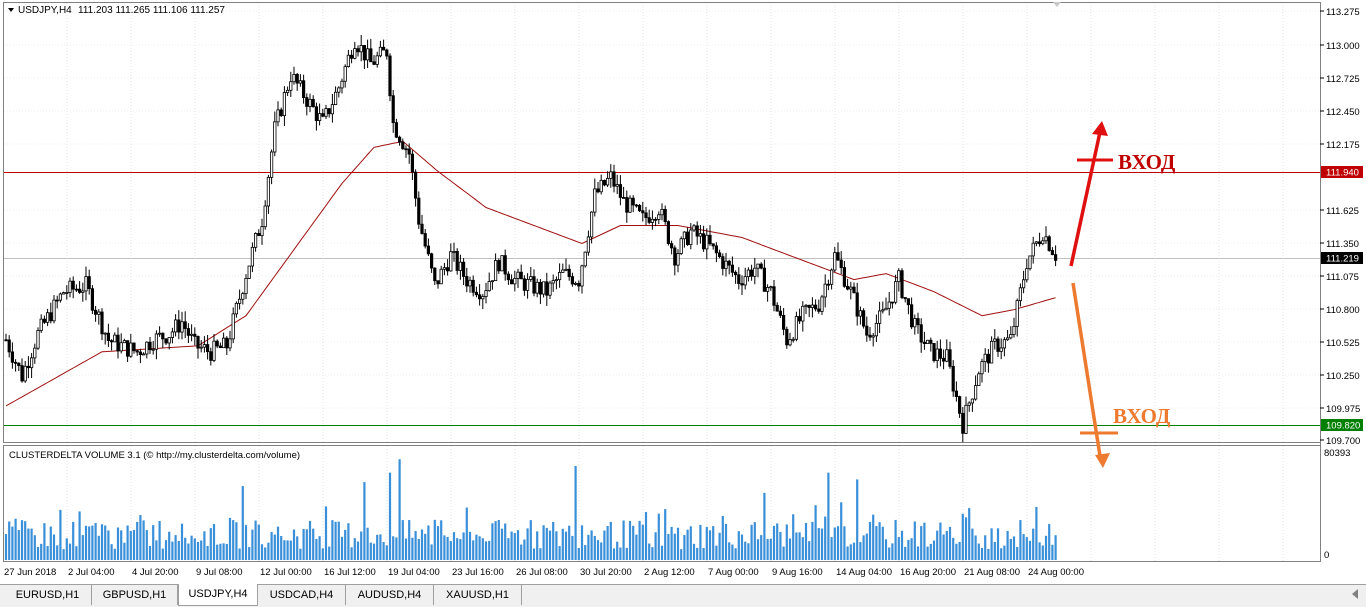 This screenshot has width=1366, height=607. What do you see at coordinates (30, 572) in the screenshot?
I see `time-label: 27 Jun 2018` at bounding box center [30, 572].